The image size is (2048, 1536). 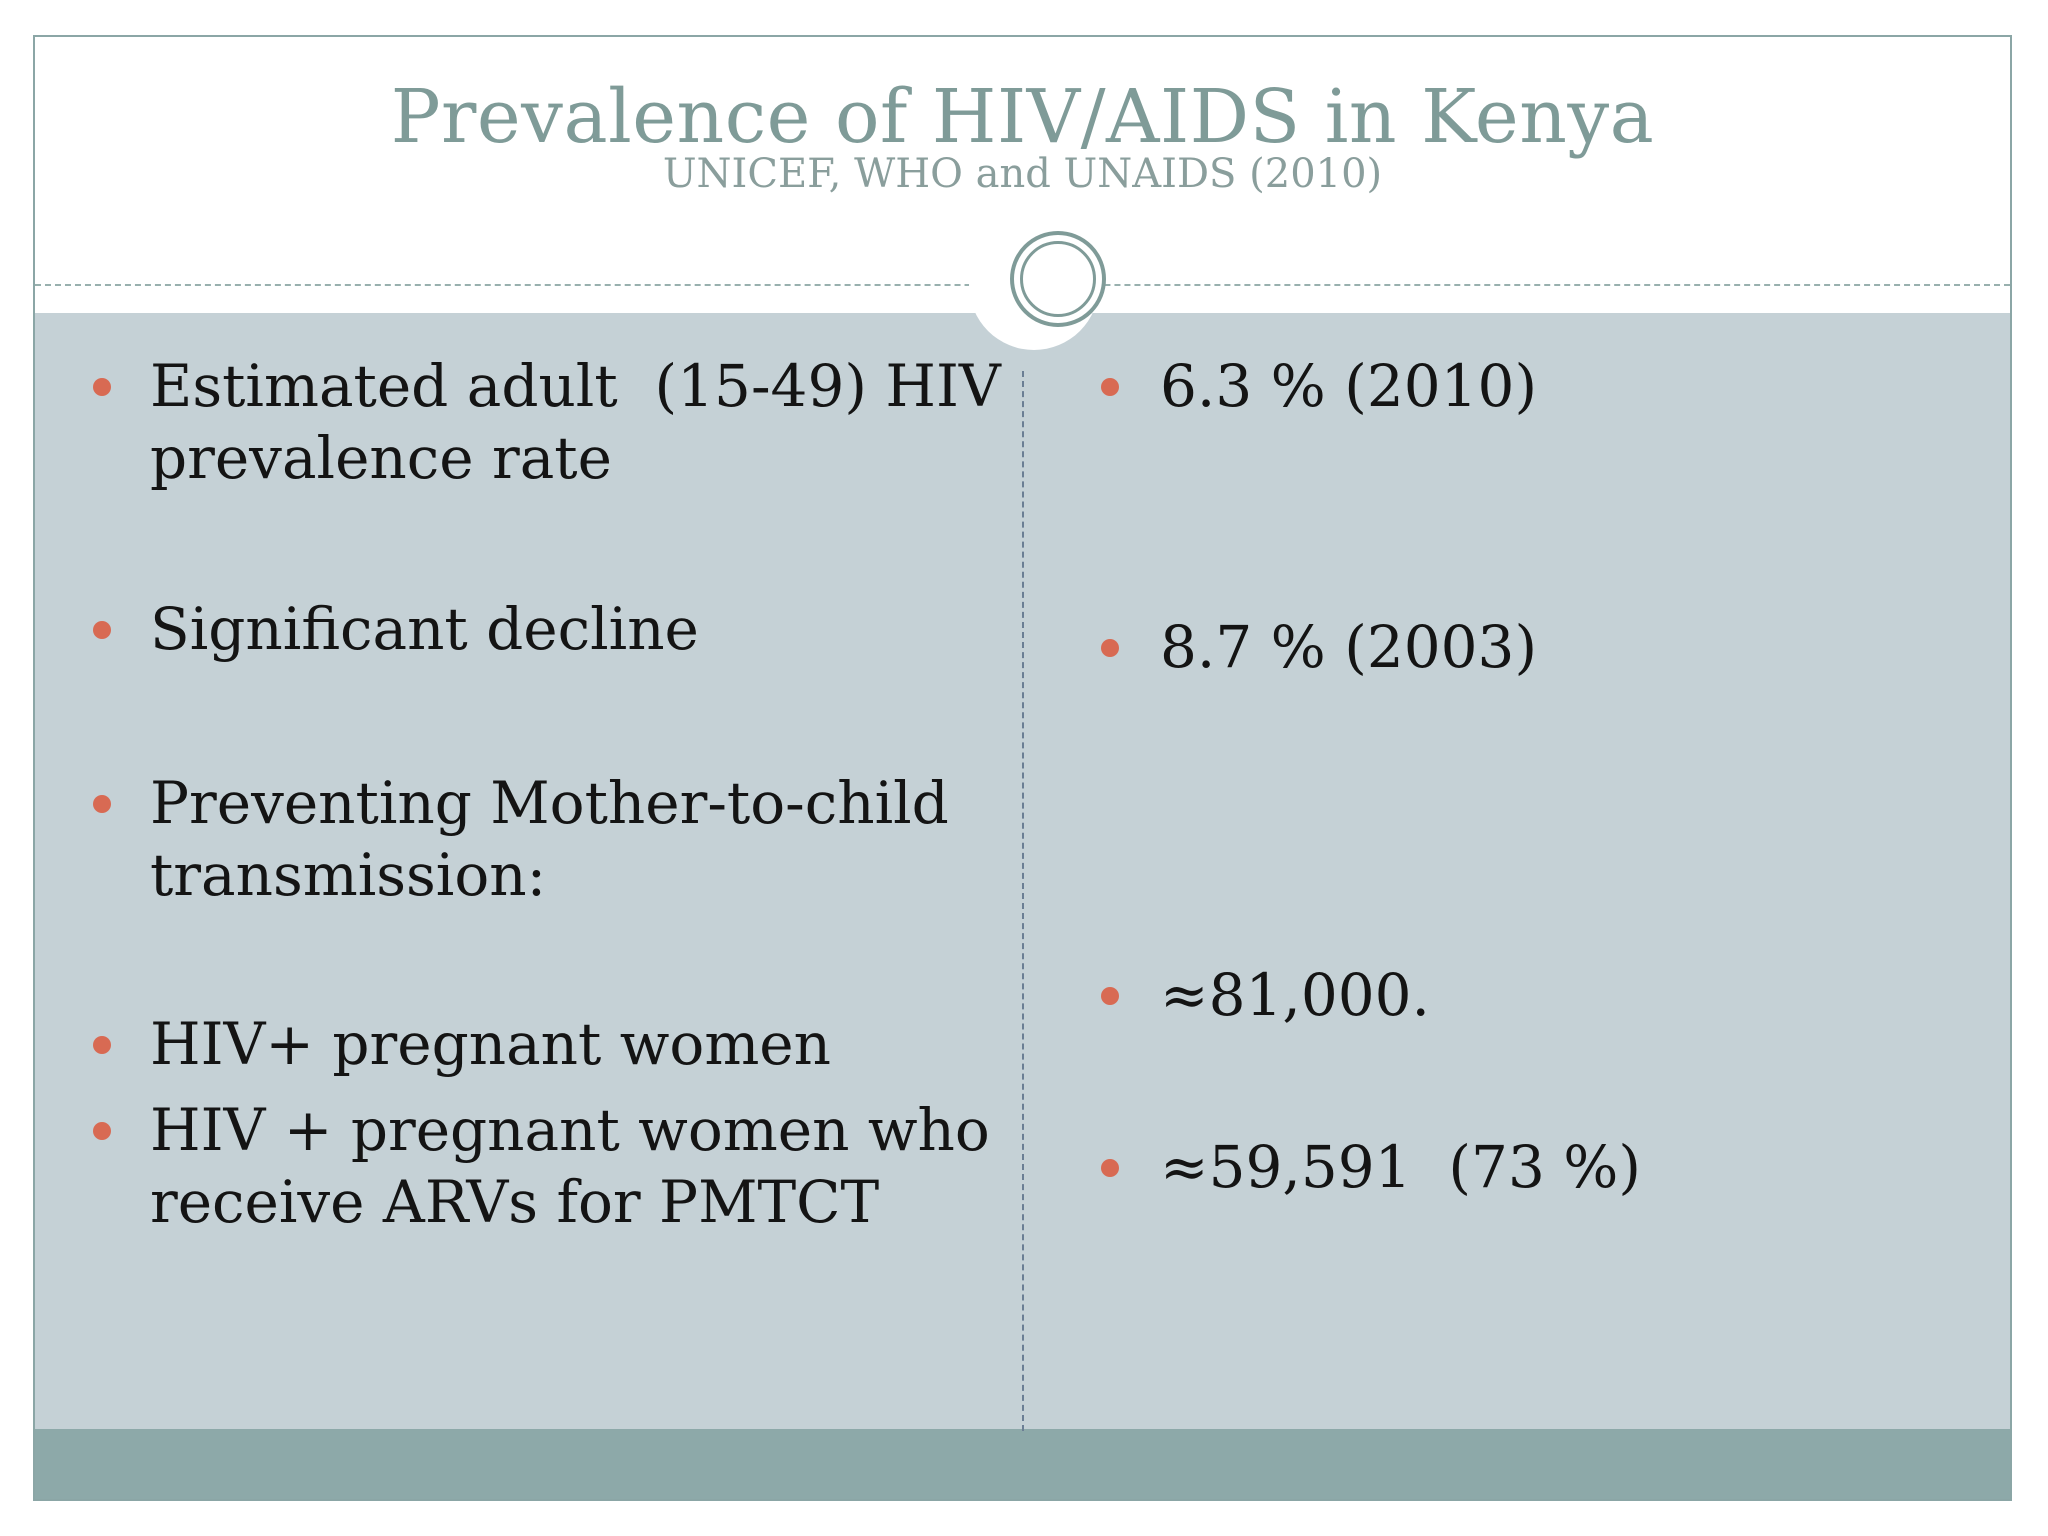 What do you see at coordinates (1022, 1464) in the screenshot?
I see `footer-bar` at bounding box center [1022, 1464].